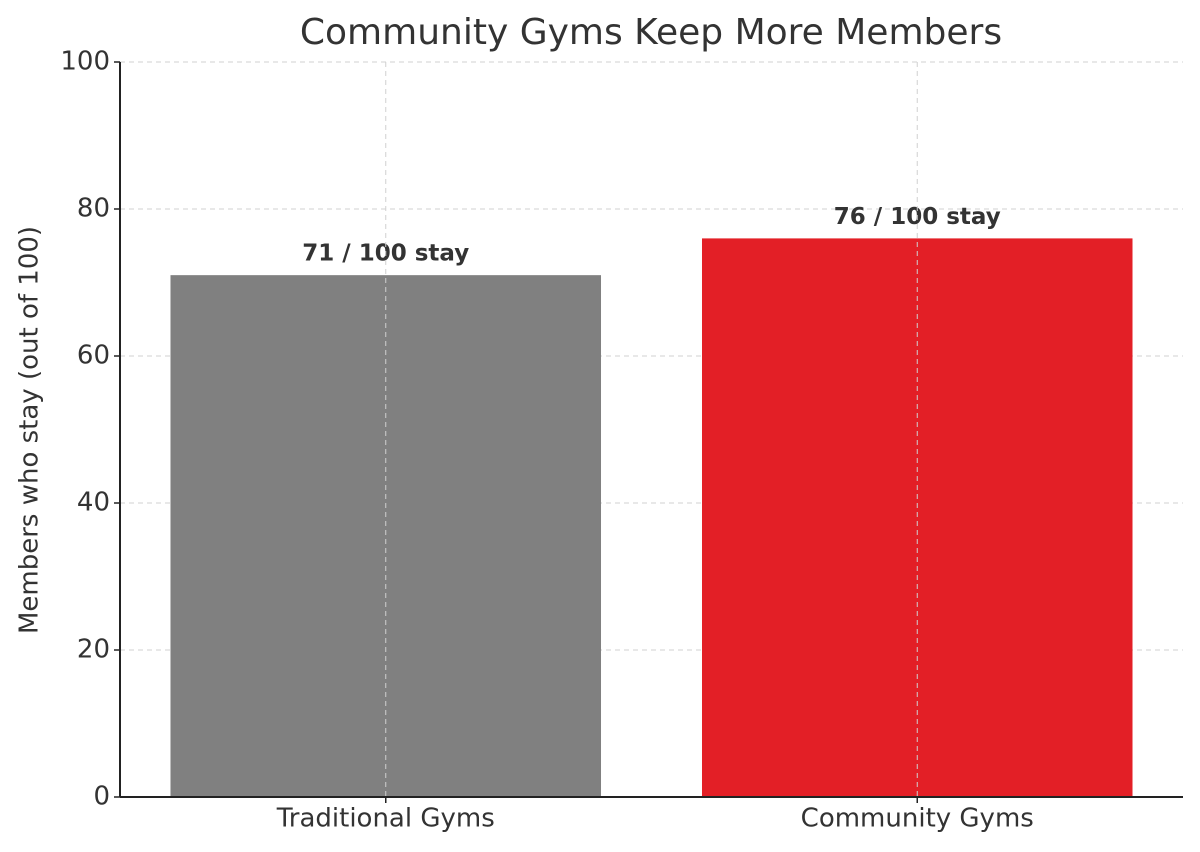  What do you see at coordinates (30, 430) in the screenshot?
I see `y-axis-label: Members who stay (out of 100)` at bounding box center [30, 430].